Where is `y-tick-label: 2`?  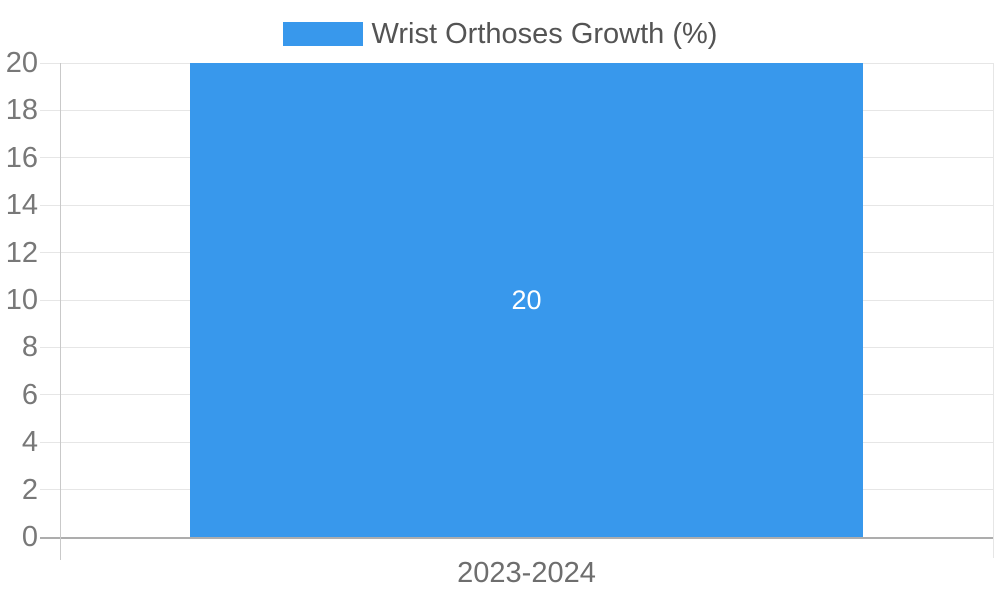
y-tick-label: 2 is located at coordinates (29, 489).